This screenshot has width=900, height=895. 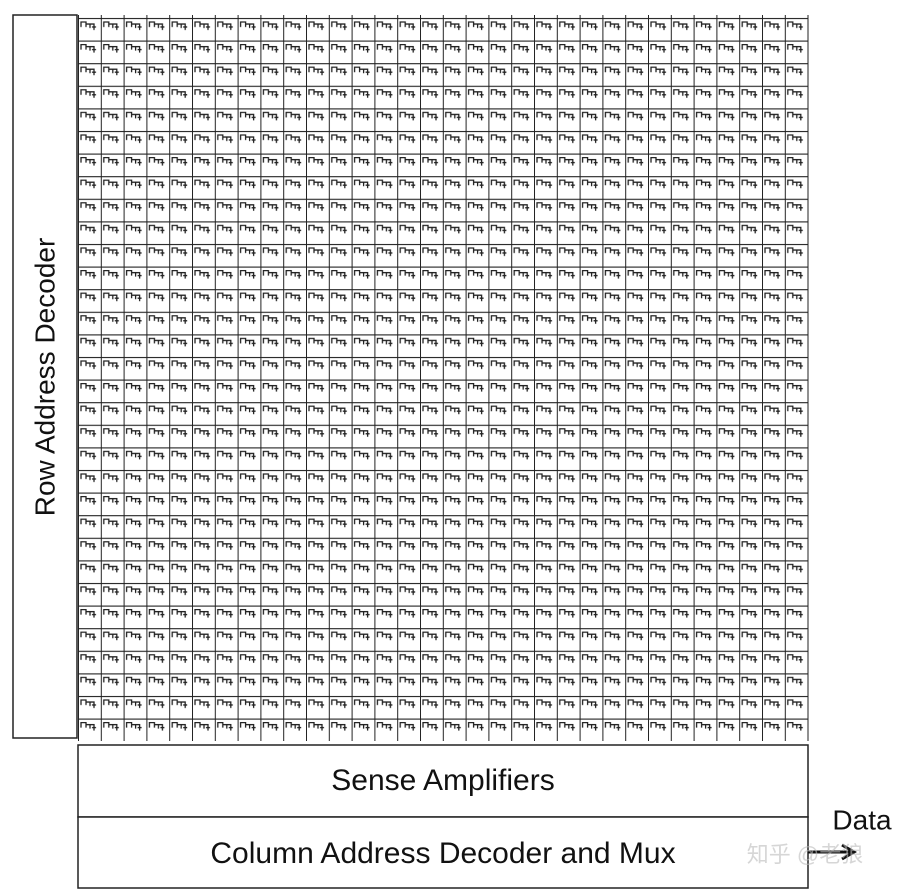 I want to click on row-decoder-box, so click(x=45, y=376).